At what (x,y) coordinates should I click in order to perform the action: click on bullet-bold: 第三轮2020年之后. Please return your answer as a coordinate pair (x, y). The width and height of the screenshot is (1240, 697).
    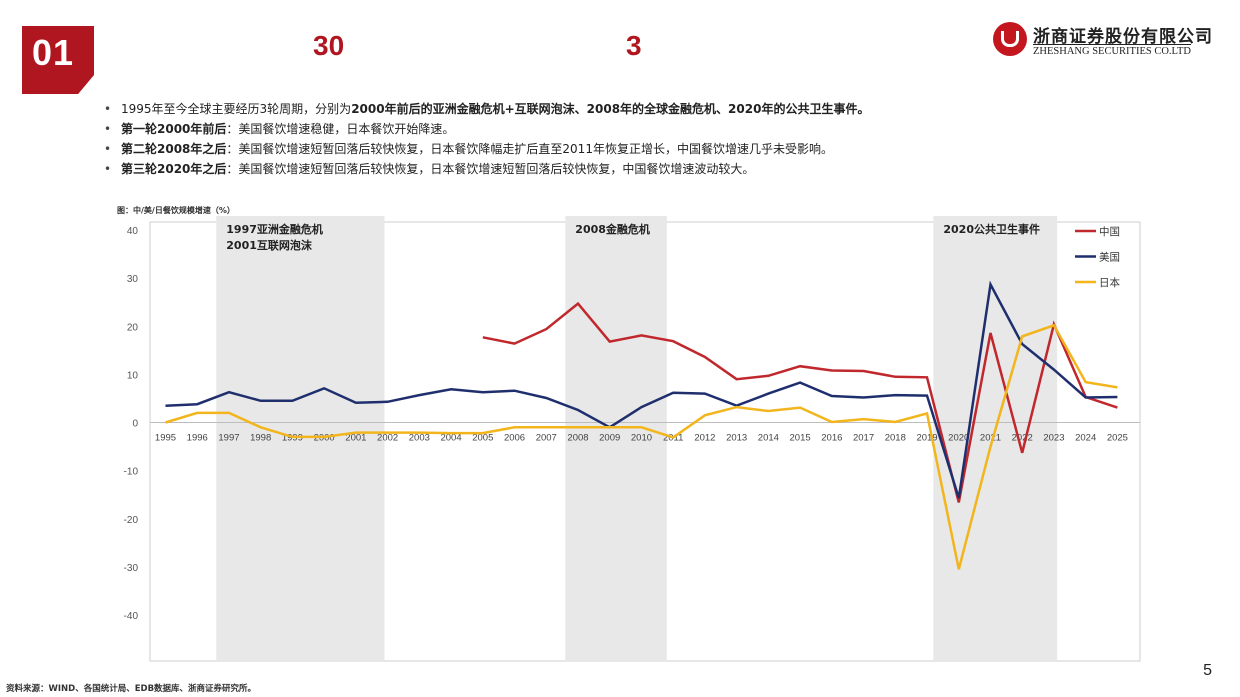
    Looking at the image, I should click on (174, 169).